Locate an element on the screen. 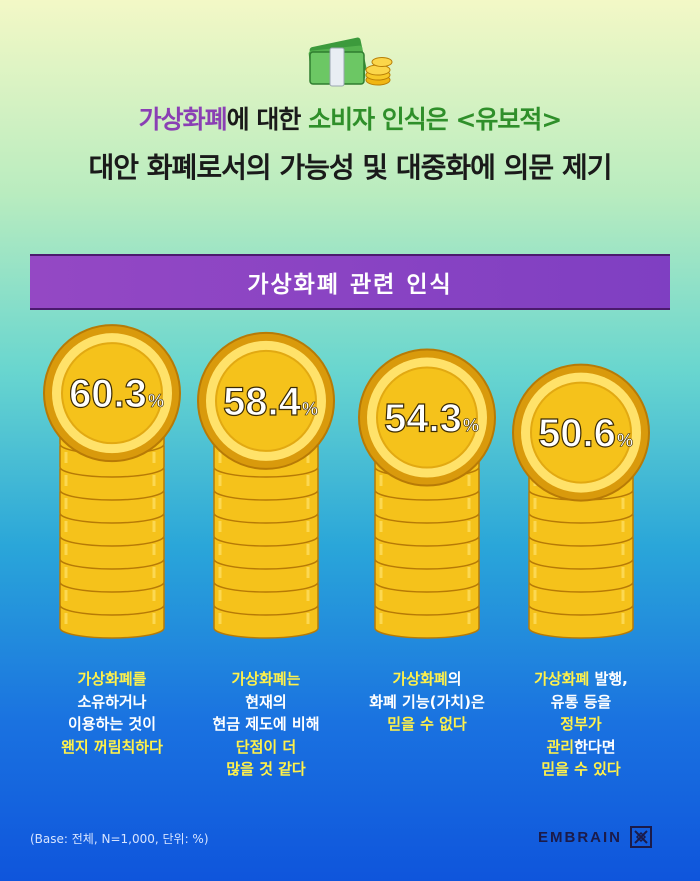  base-note: (Base: 전체, N=1,000, 단위: %) is located at coordinates (119, 839).